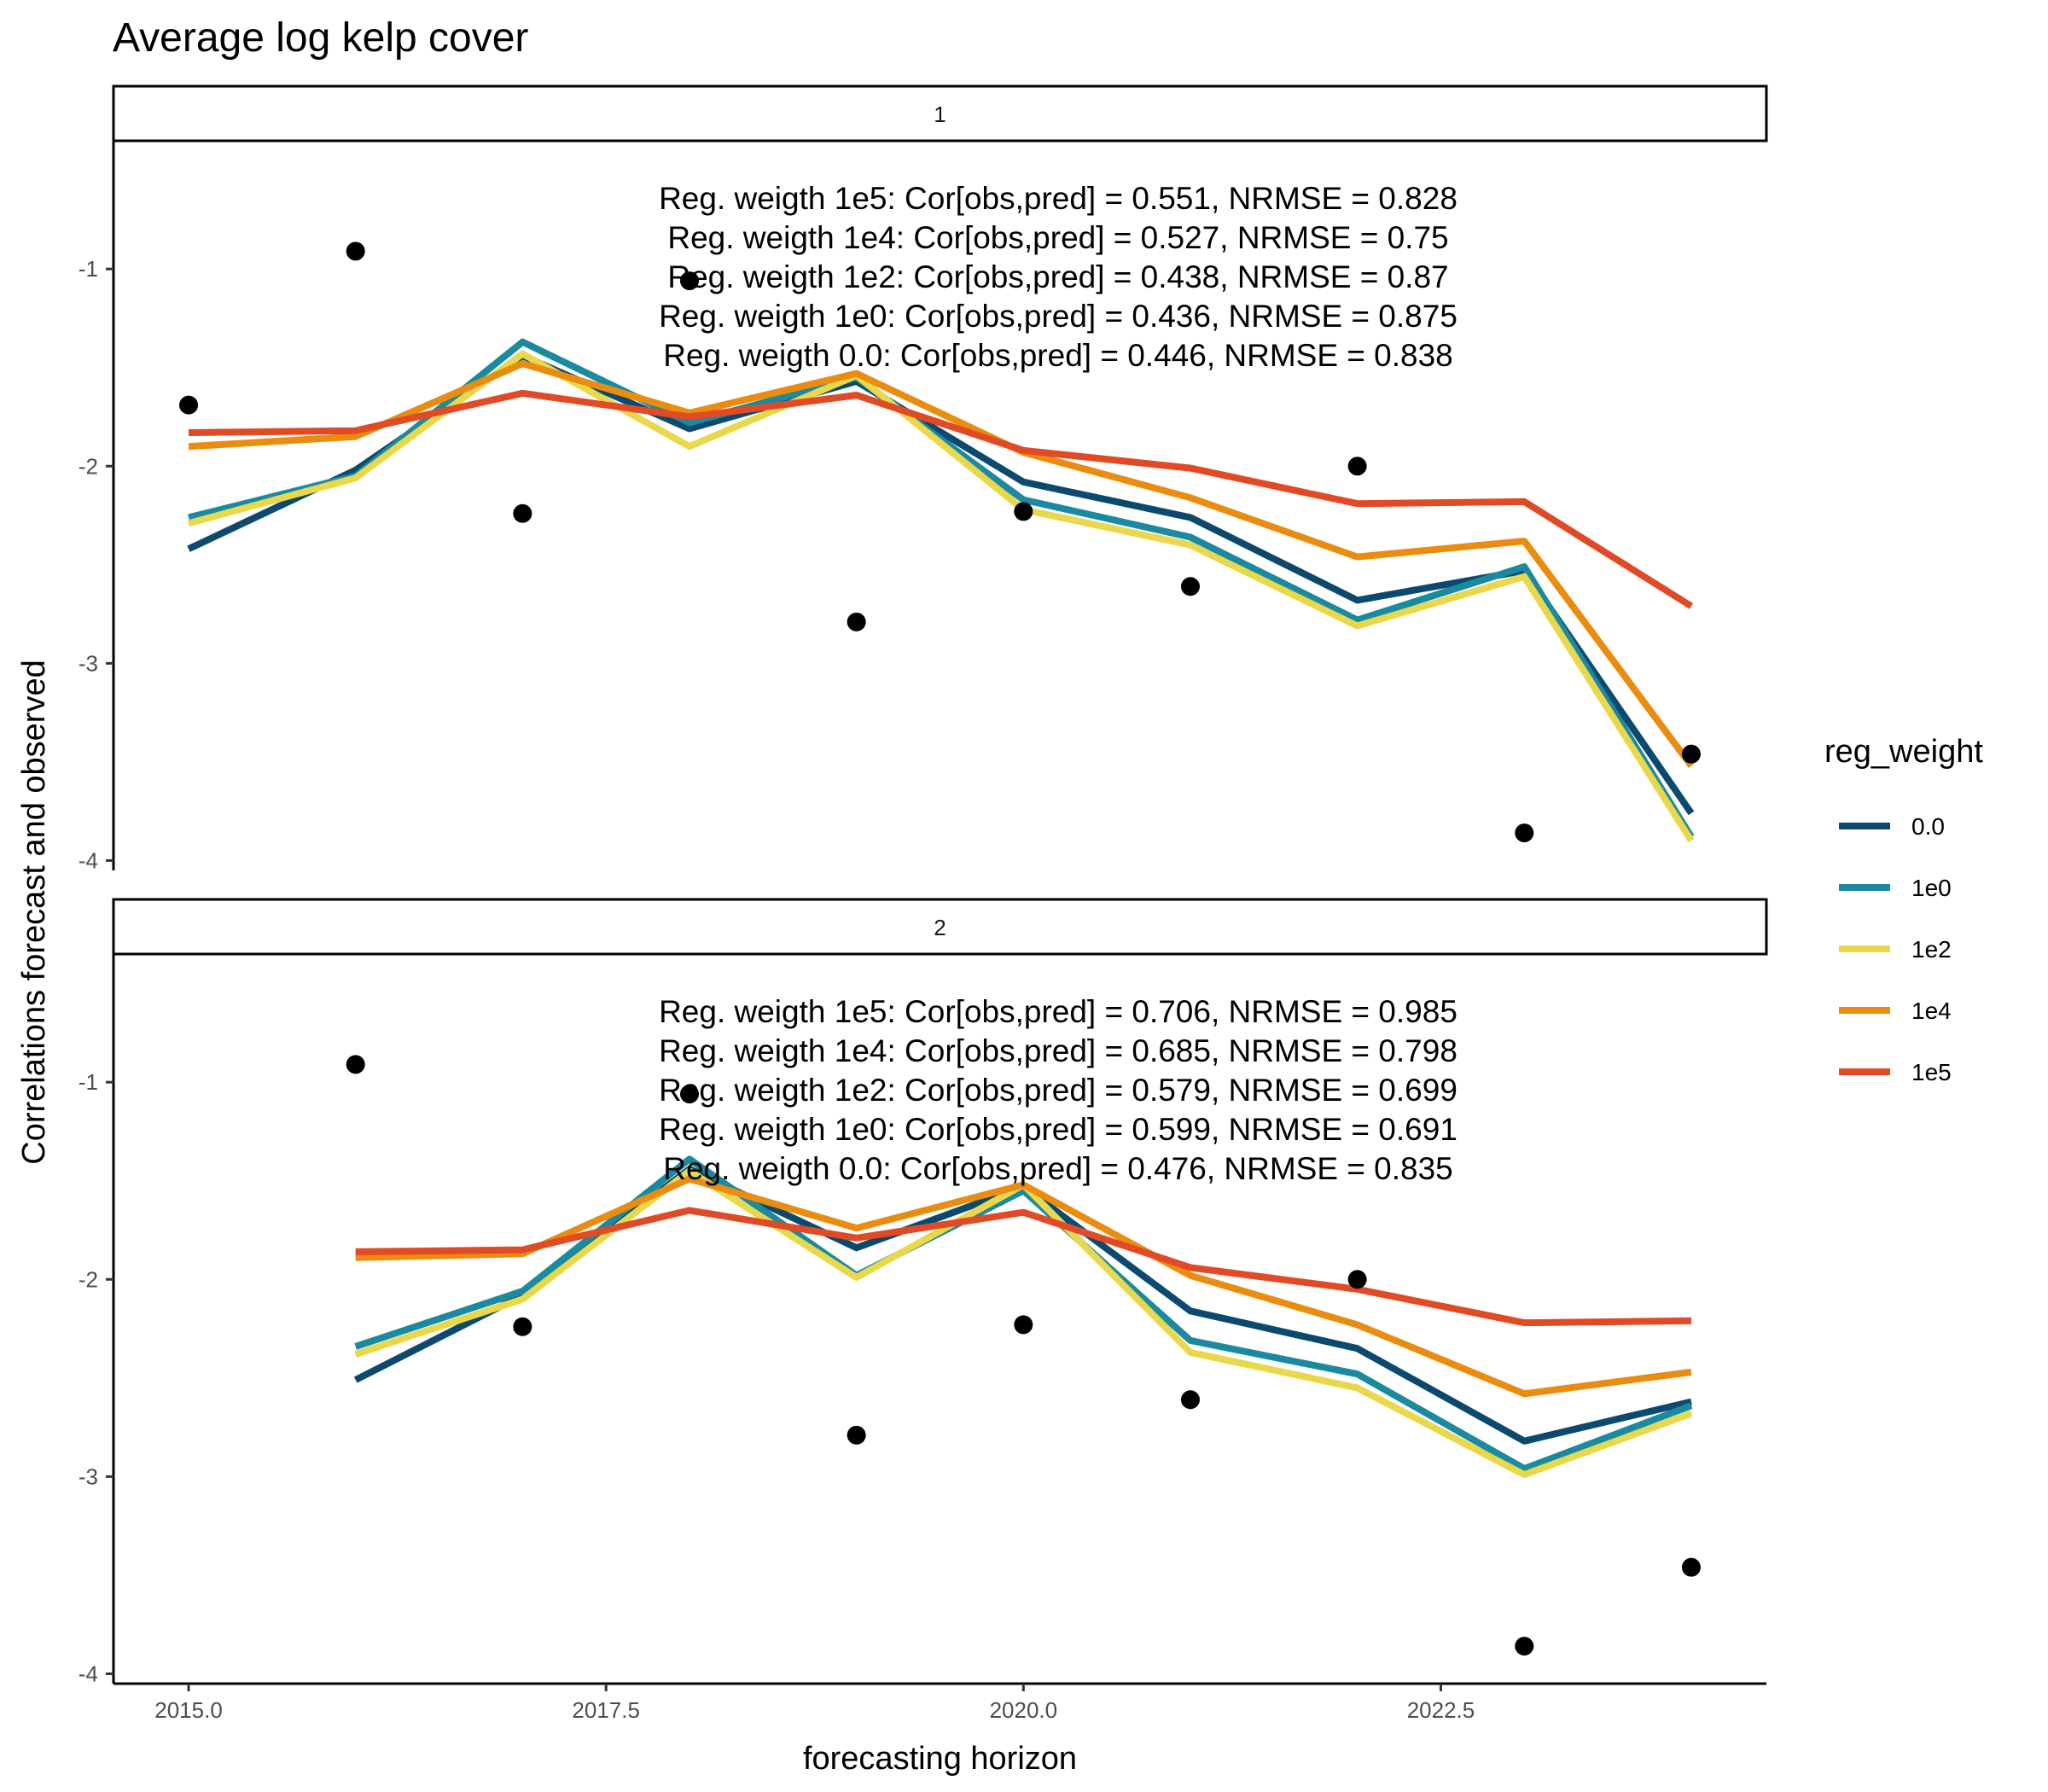 The image size is (2048, 1792). What do you see at coordinates (320, 38) in the screenshot?
I see `chart-title: Average log kelp cover` at bounding box center [320, 38].